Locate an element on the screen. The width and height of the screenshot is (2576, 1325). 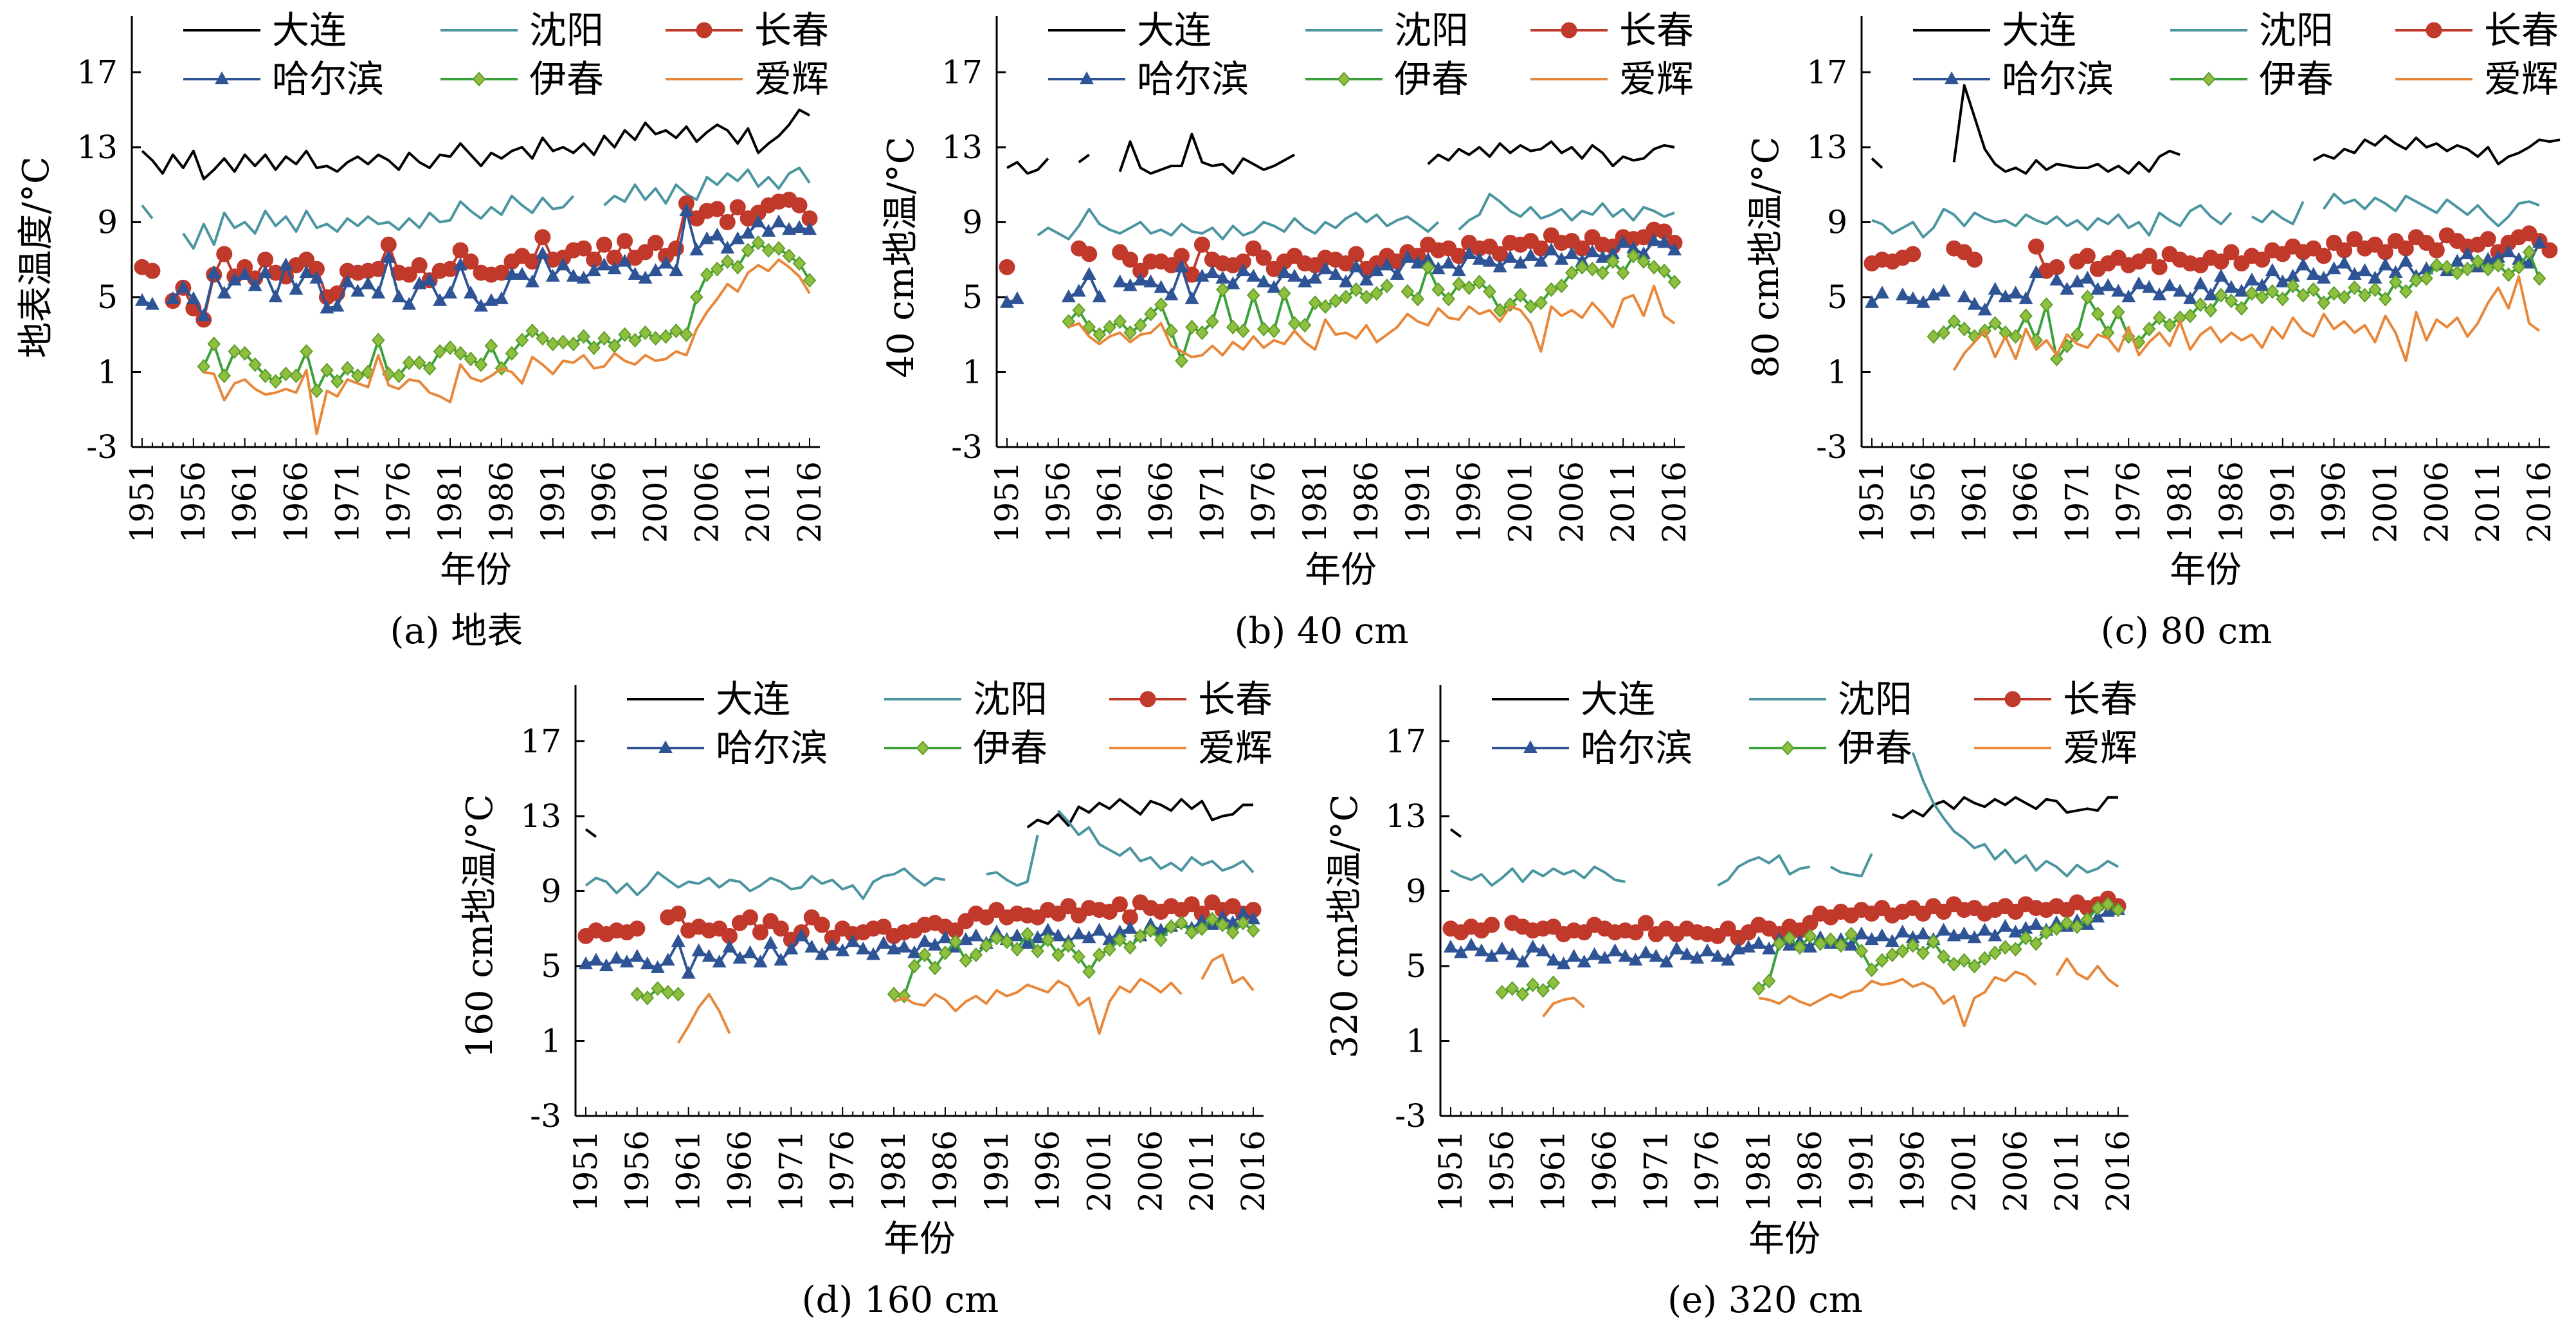
legend-marker is located at coordinates (665, 747).